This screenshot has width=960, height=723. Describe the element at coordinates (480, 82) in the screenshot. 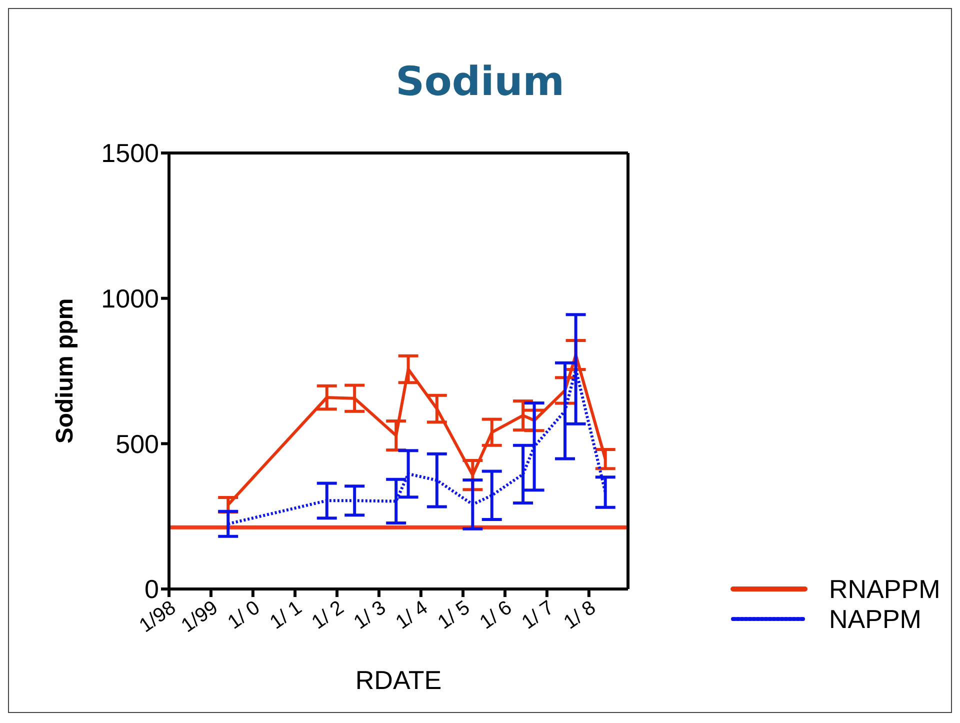

I see `chart-title: Sodium` at that location.